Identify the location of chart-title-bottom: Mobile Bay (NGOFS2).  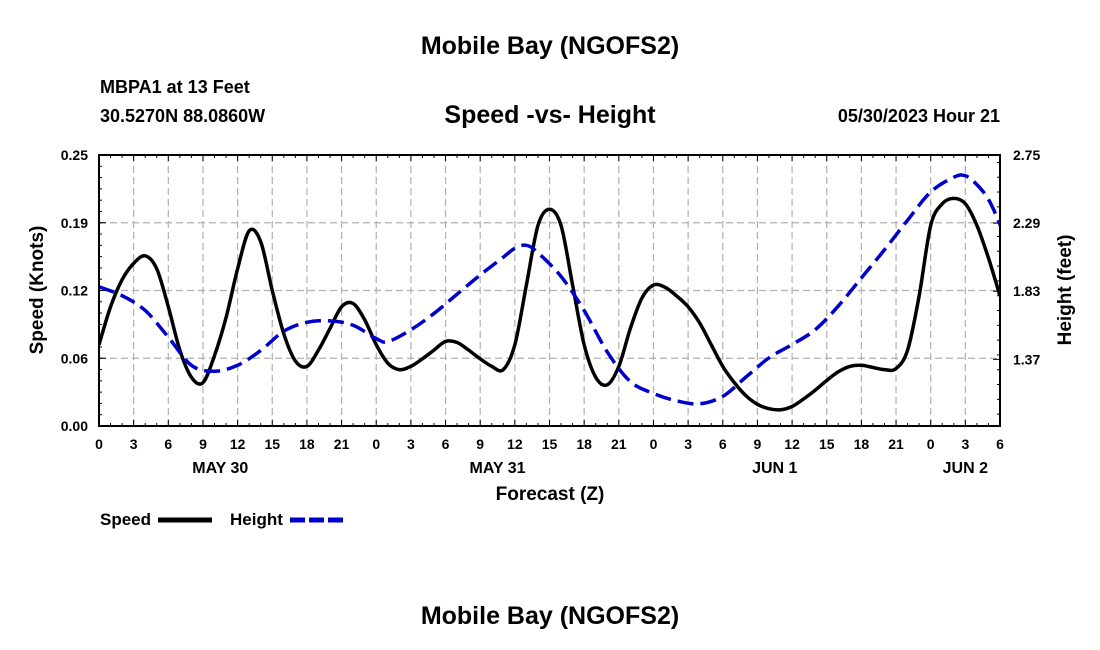
(550, 616).